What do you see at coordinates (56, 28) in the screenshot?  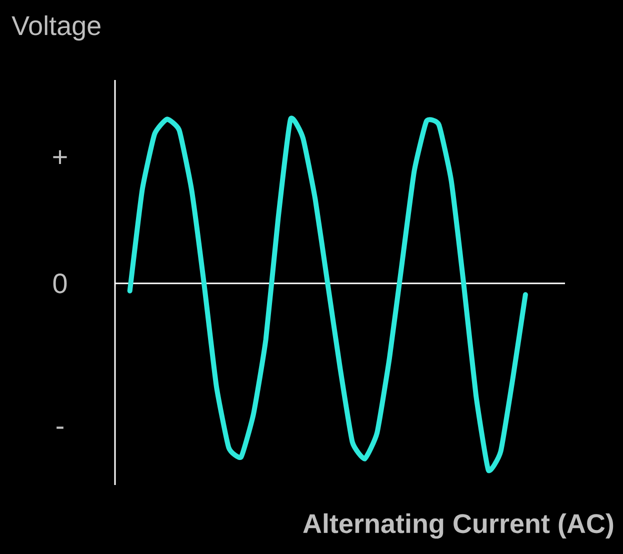 I see `y-axis-title: Voltage` at bounding box center [56, 28].